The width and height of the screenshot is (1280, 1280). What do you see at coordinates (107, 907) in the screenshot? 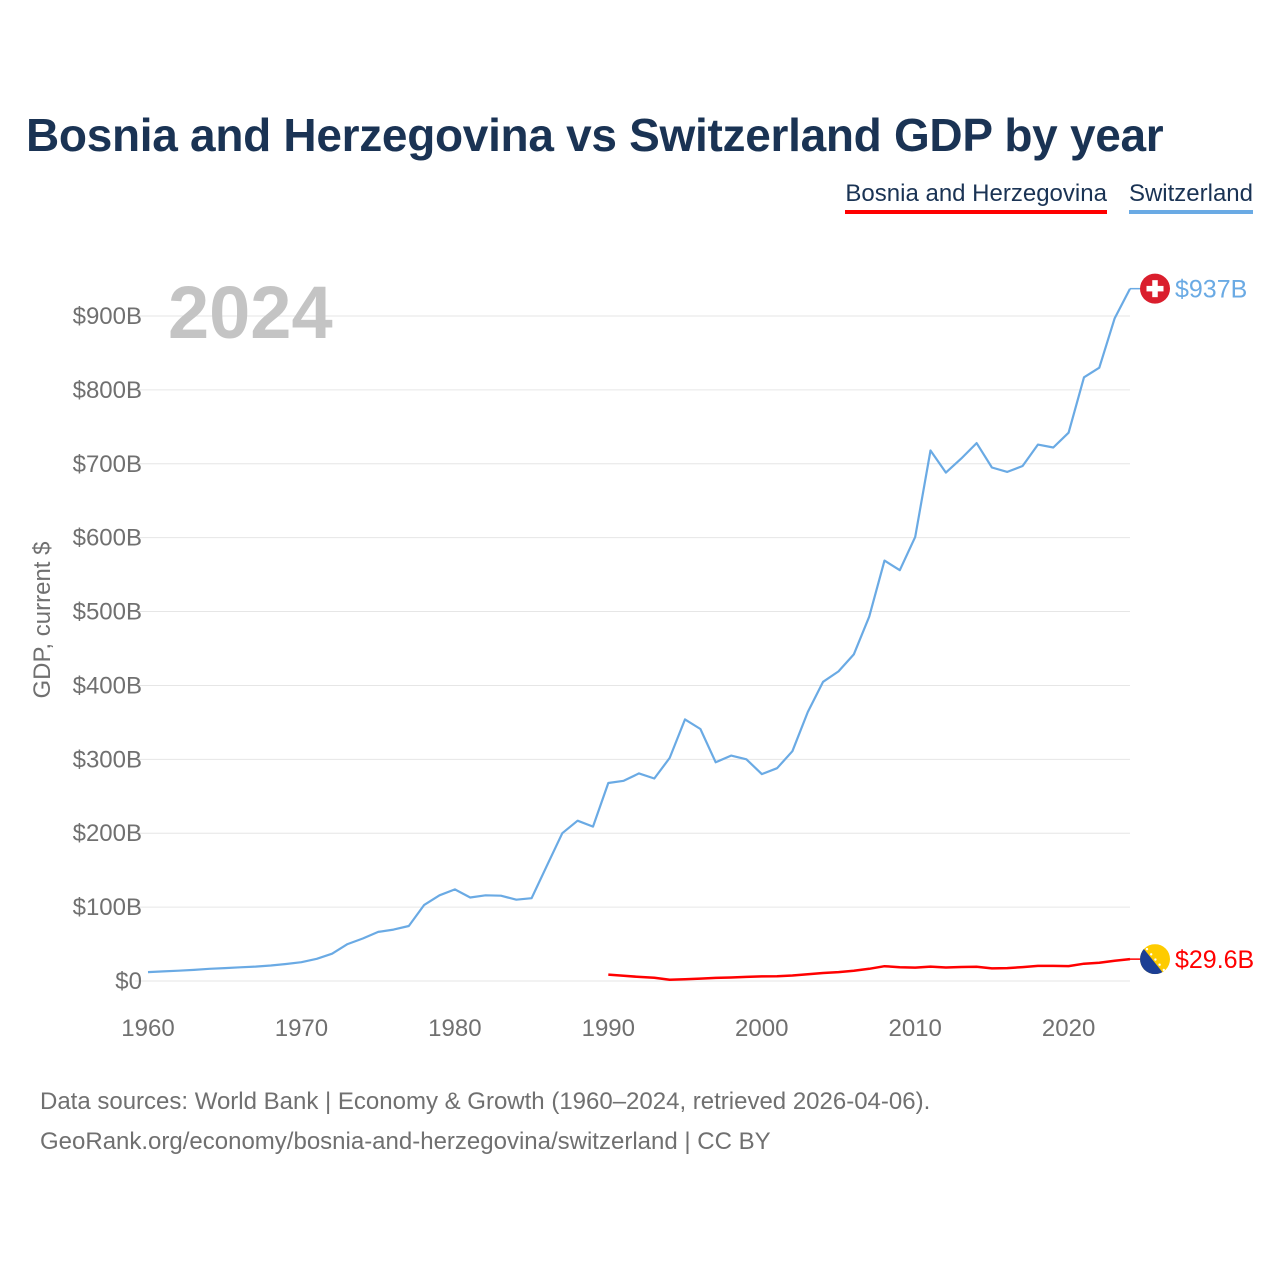
I see `y-tick-label: $100B` at bounding box center [107, 907].